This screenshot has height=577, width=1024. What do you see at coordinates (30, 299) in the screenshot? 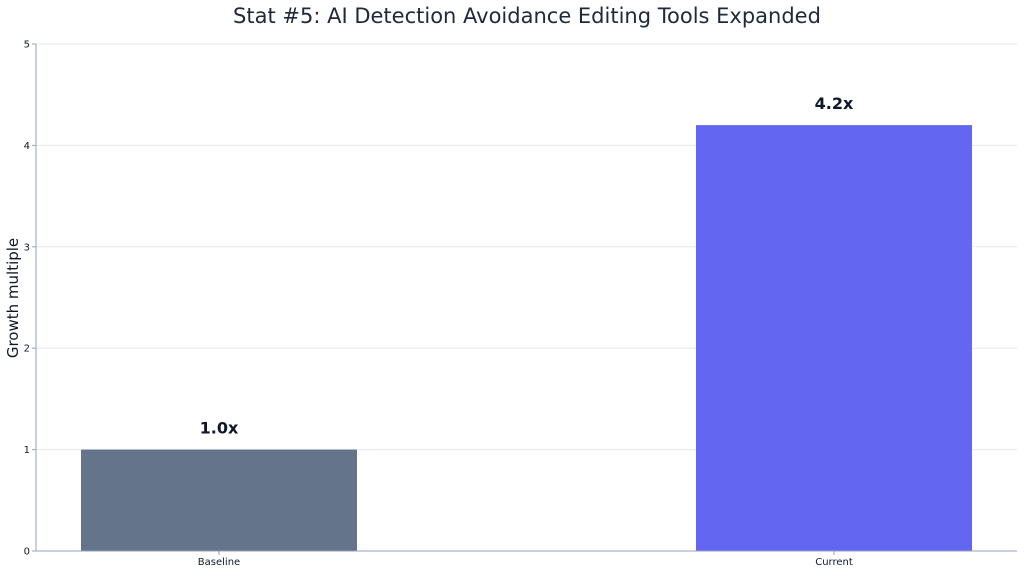
I see `y-ticks: 0 1 2 3 4 5` at bounding box center [30, 299].